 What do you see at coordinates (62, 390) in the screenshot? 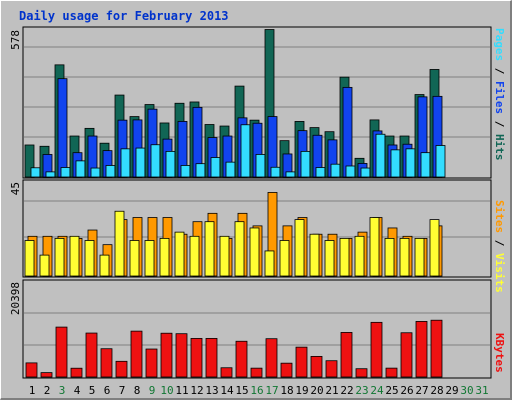
I see `x-tick-label: 3` at bounding box center [62, 390].